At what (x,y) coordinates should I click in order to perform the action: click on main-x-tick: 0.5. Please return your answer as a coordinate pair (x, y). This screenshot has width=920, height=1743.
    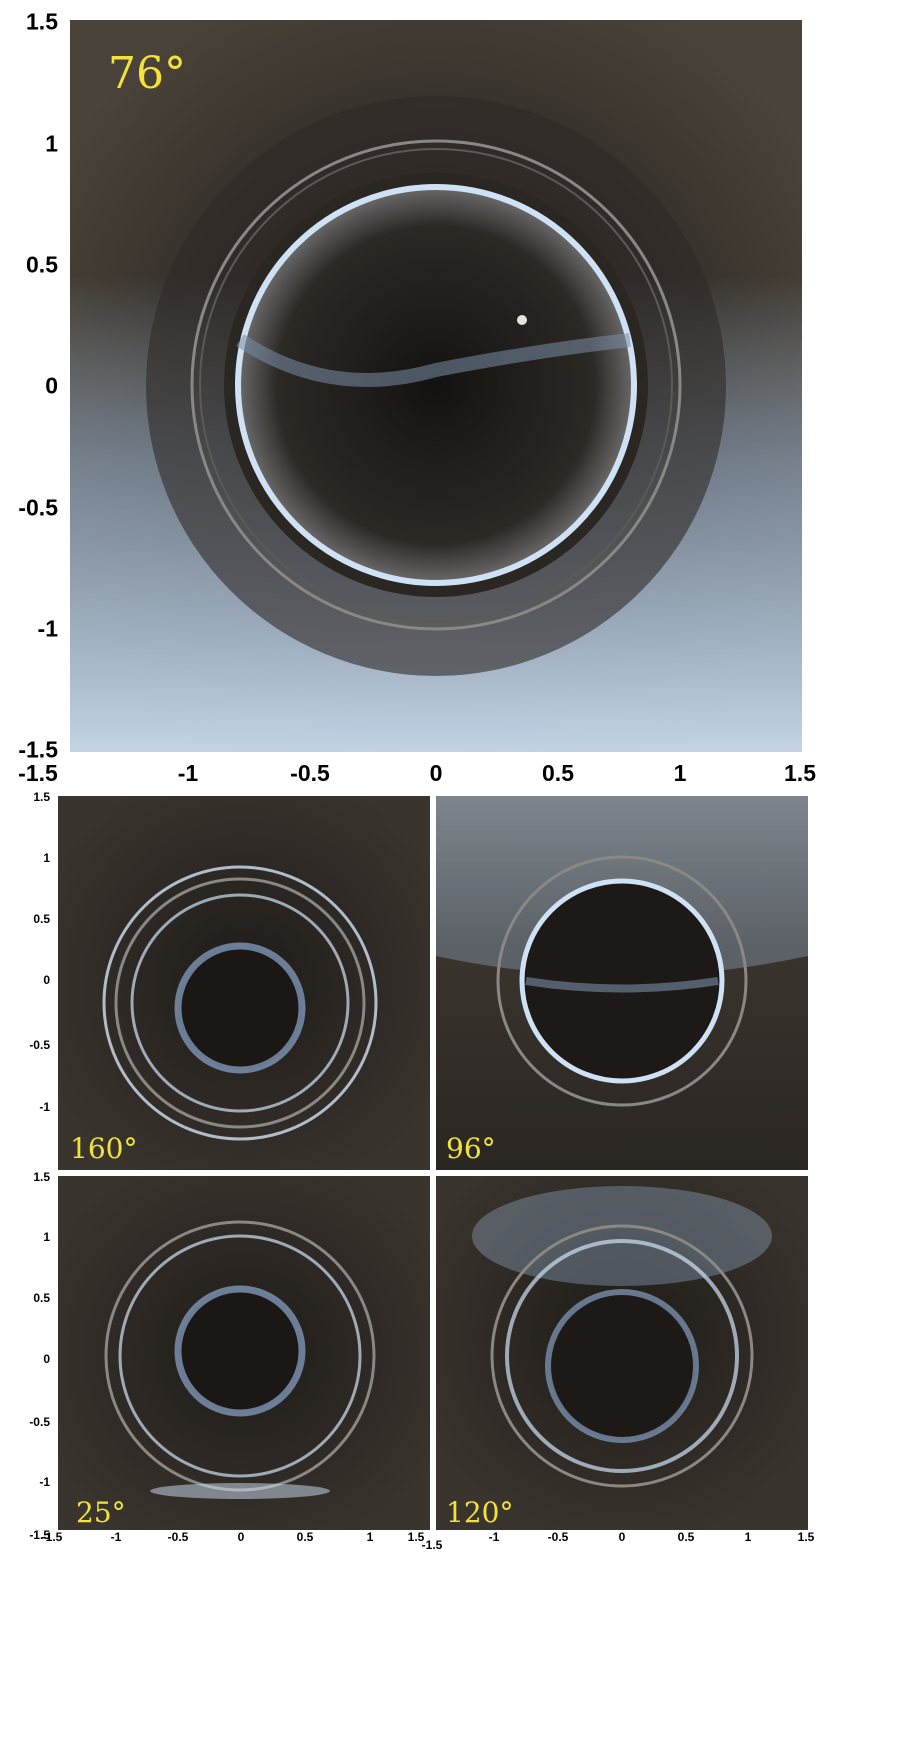
    Looking at the image, I should click on (558, 773).